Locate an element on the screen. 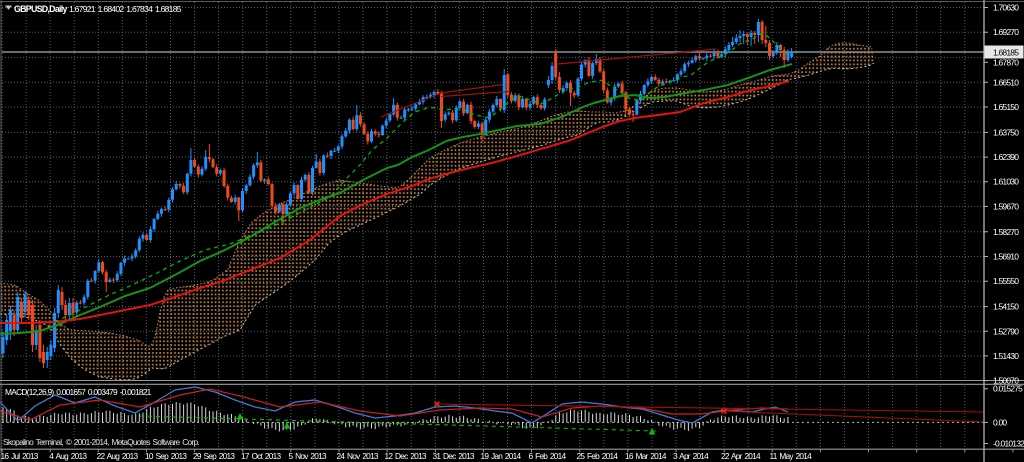  svg-text: 16 Mar 2014 is located at coordinates (646, 456).